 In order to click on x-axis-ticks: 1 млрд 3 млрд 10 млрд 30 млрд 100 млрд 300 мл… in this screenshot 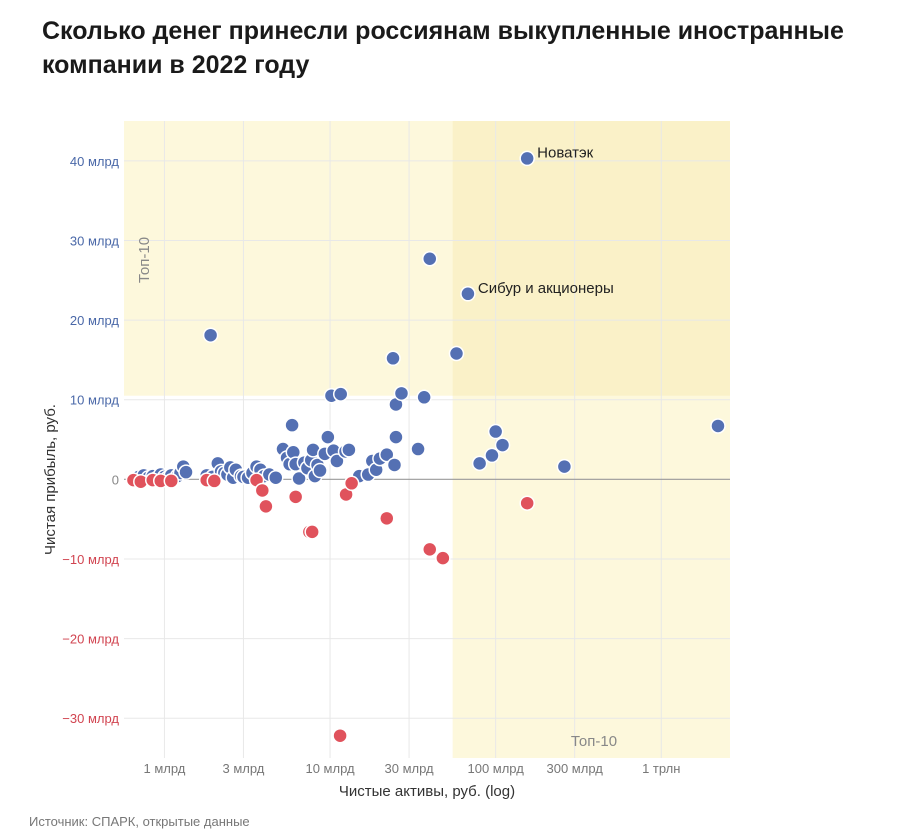, I will do `click(411, 768)`.